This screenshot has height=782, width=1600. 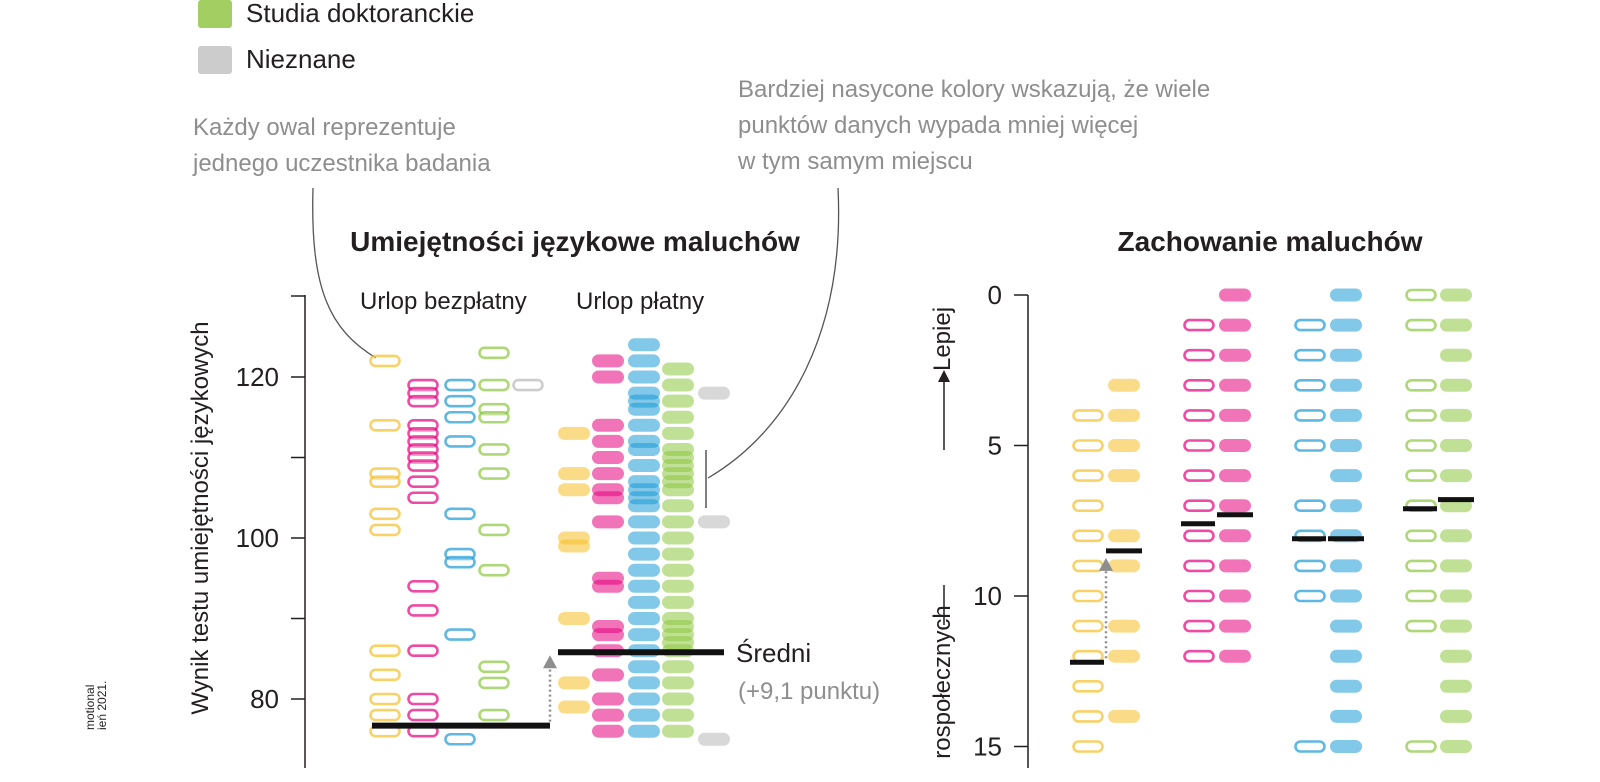 What do you see at coordinates (640, 301) in the screenshot?
I see `group-label-paid: Urlop płatny` at bounding box center [640, 301].